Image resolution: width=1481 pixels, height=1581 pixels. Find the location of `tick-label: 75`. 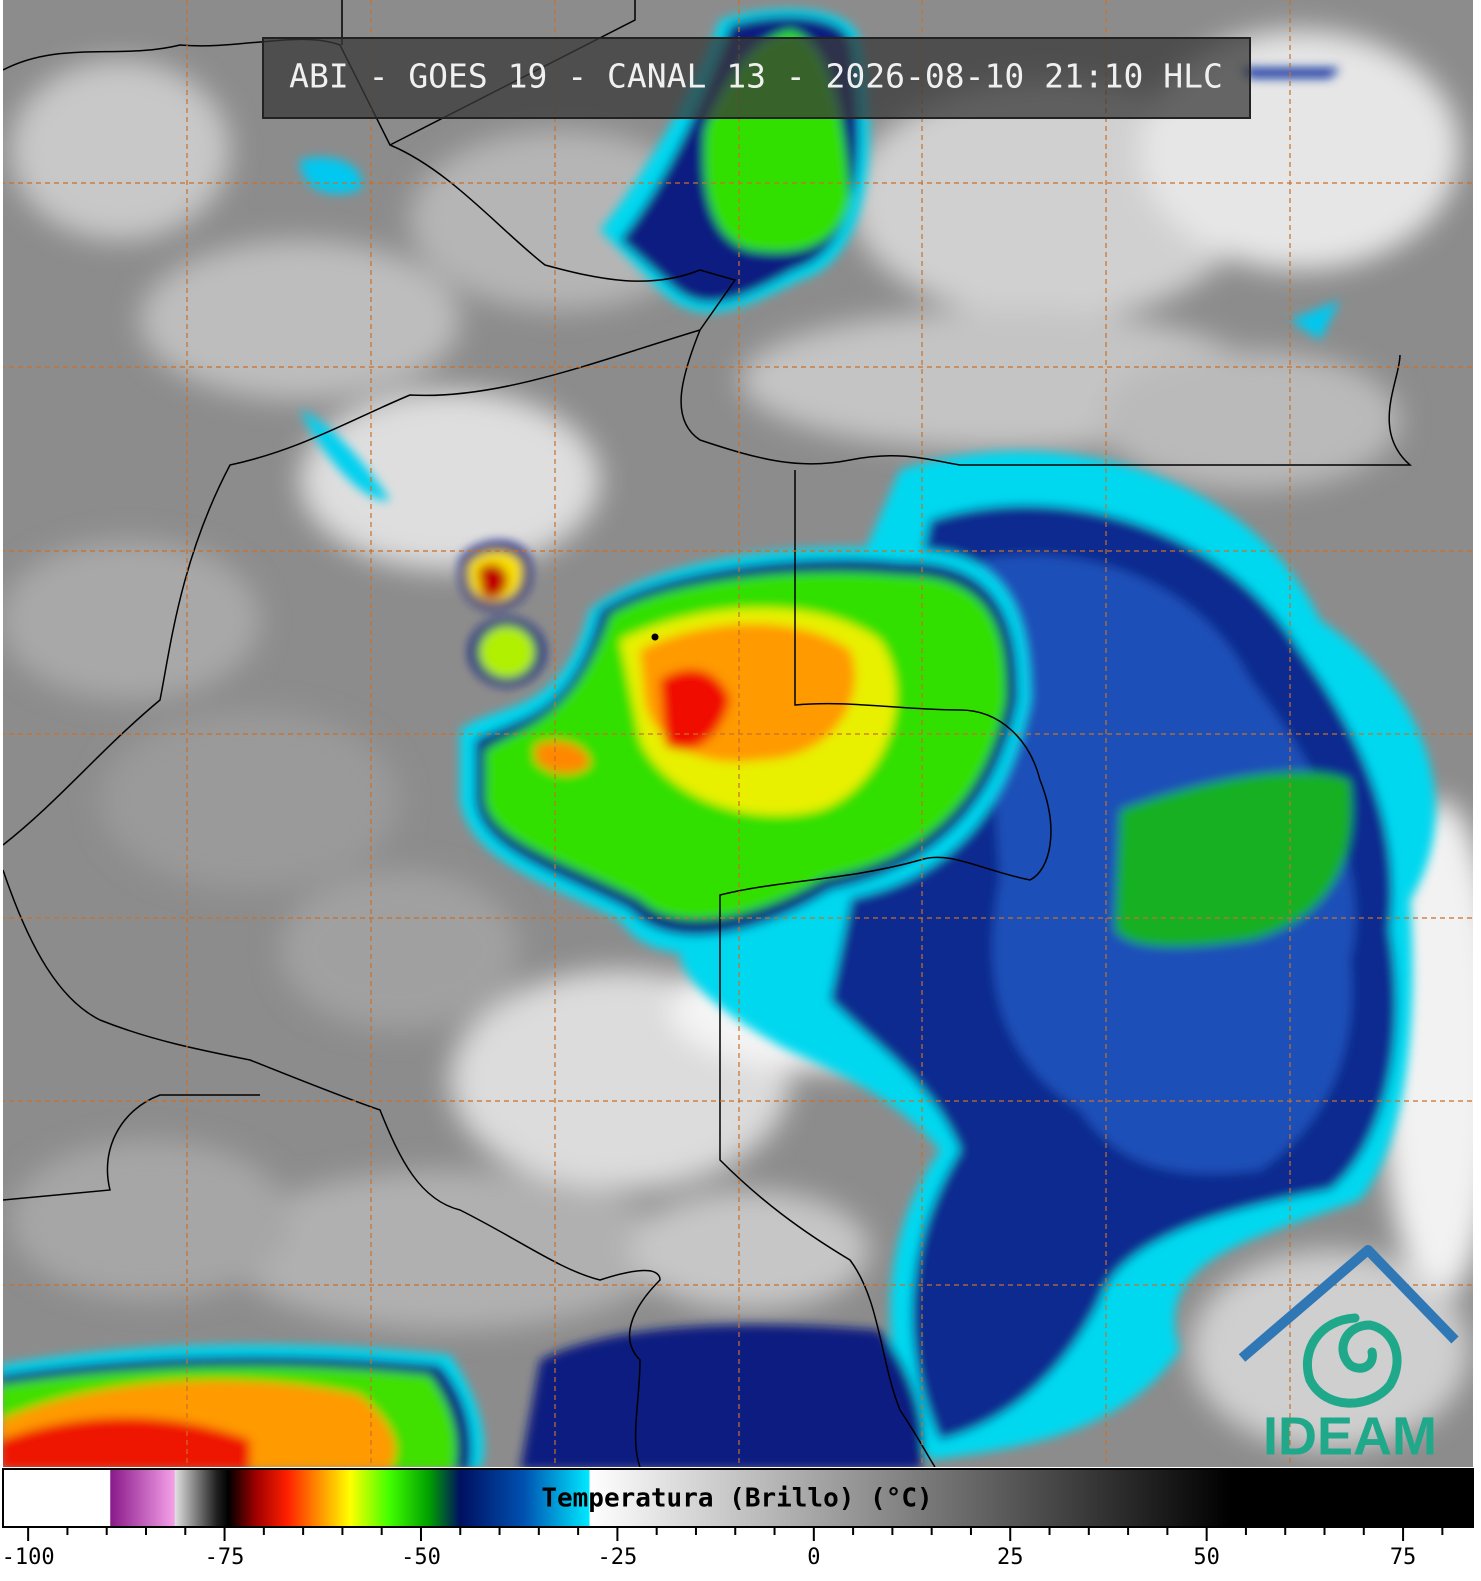

tick-label: 75 is located at coordinates (1403, 1557).